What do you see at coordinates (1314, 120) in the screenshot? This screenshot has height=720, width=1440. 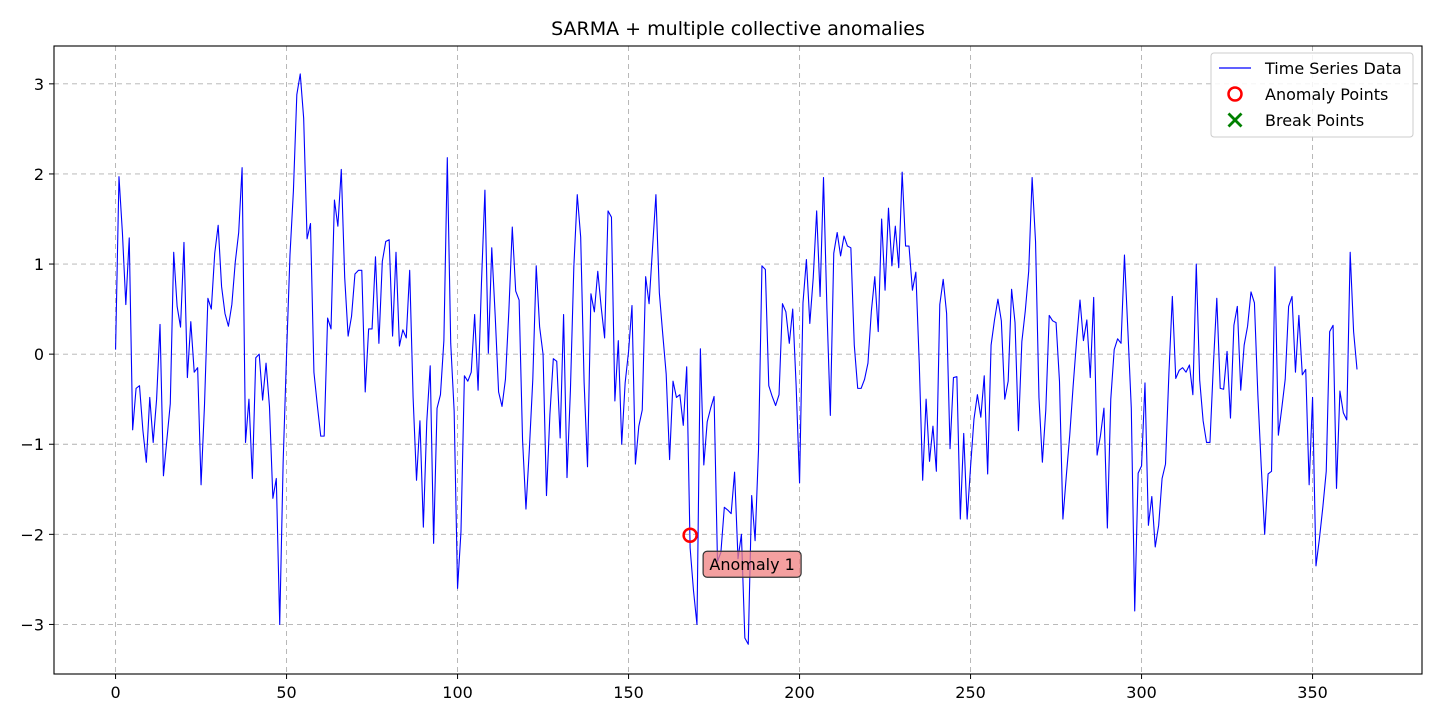 I see `legend-label: Break Points` at bounding box center [1314, 120].